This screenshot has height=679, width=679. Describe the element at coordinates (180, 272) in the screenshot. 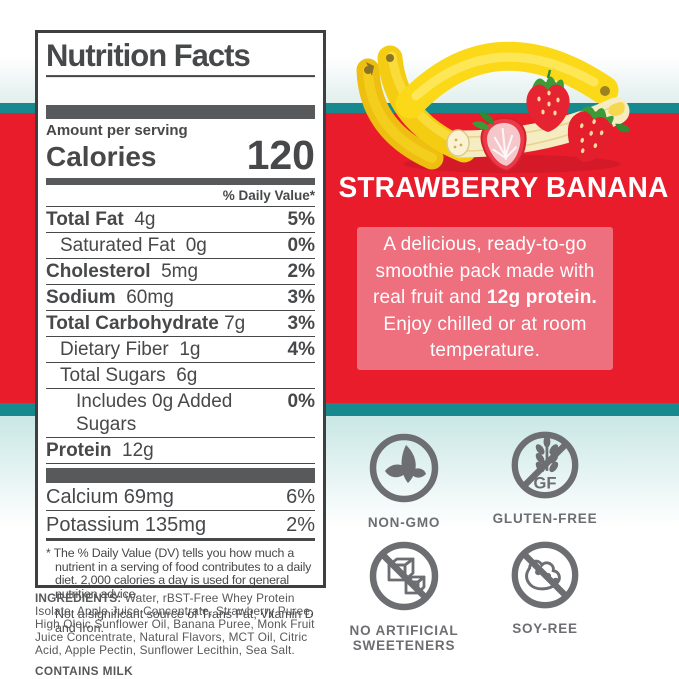

I see `nutrient-row-cholesterol: Cholesterol 5mg 2%` at that location.